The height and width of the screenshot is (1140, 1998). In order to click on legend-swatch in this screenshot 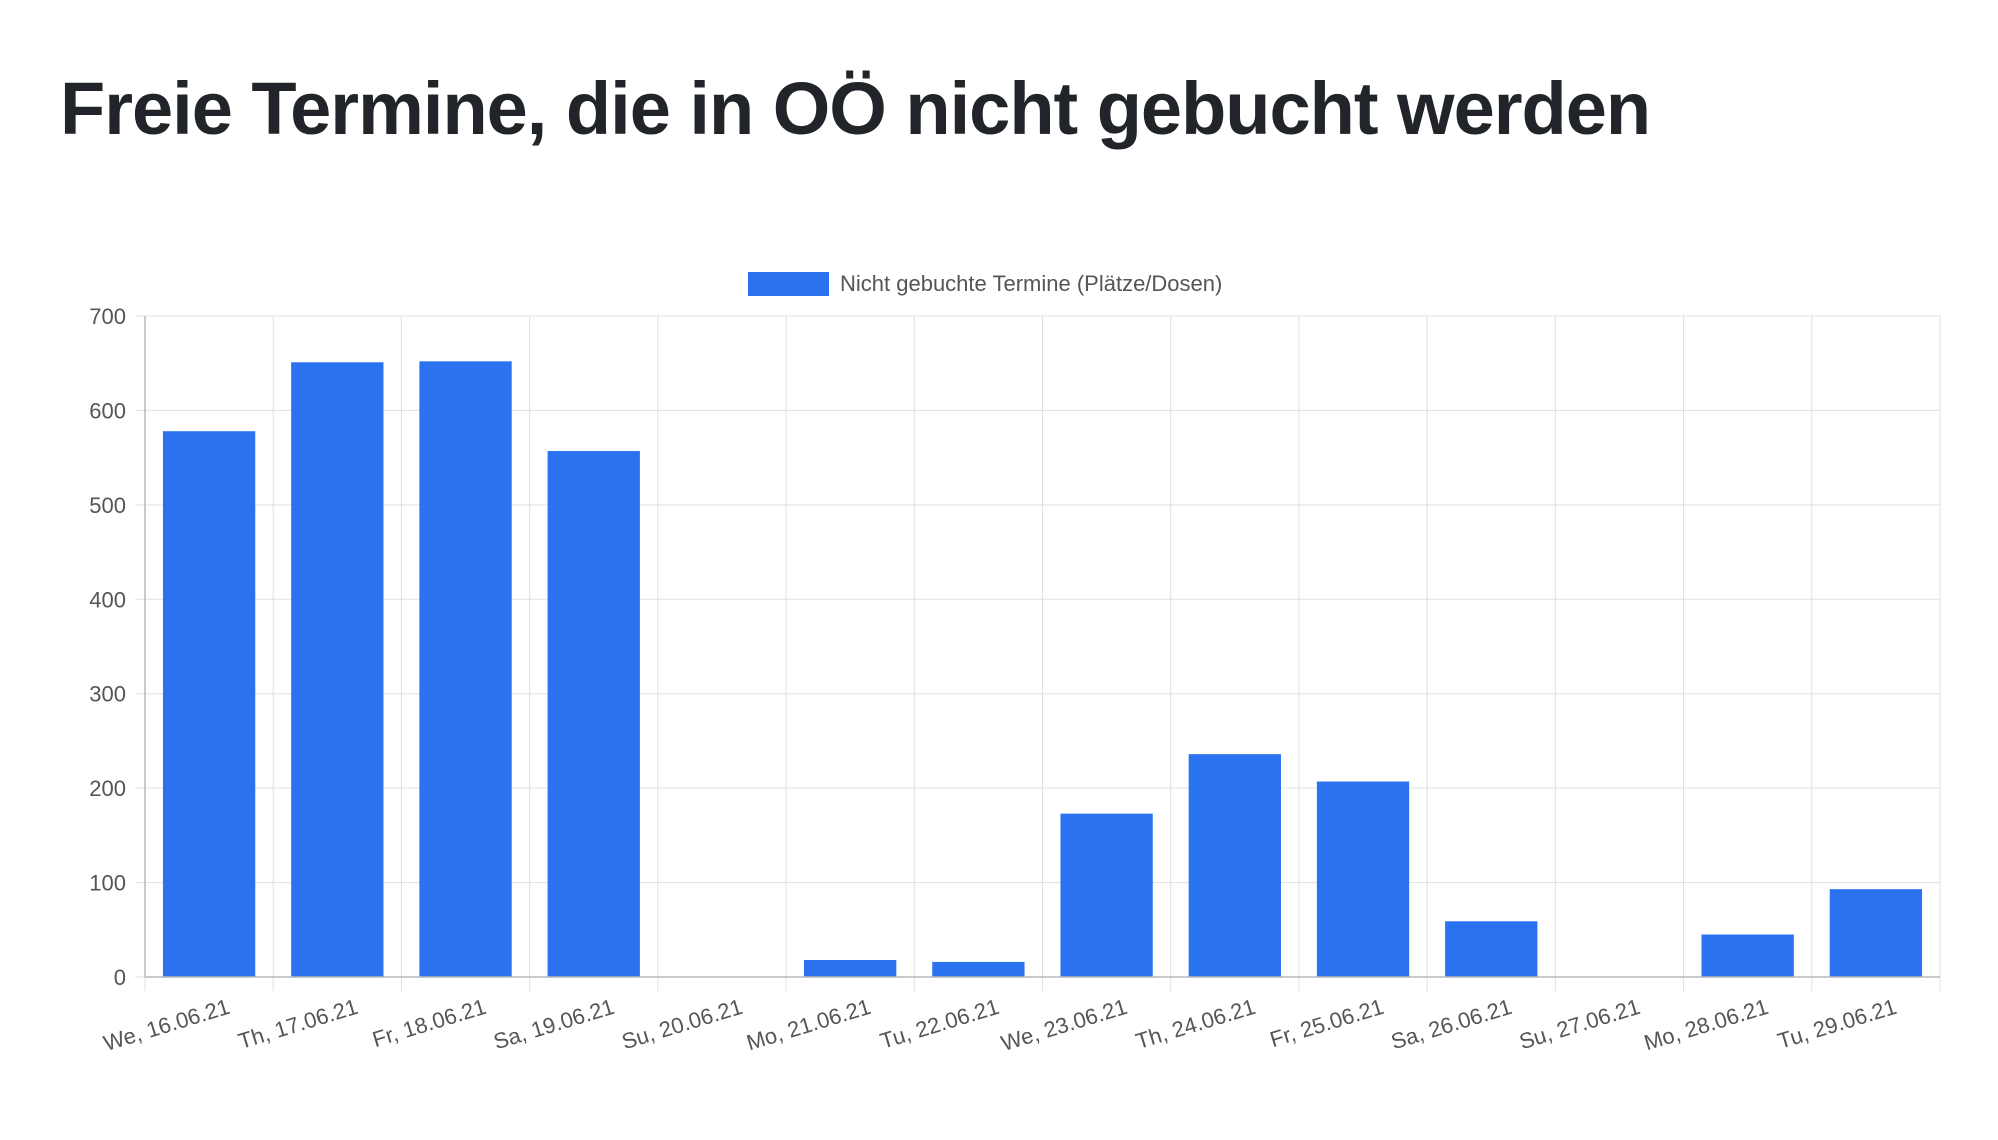, I will do `click(788, 284)`.